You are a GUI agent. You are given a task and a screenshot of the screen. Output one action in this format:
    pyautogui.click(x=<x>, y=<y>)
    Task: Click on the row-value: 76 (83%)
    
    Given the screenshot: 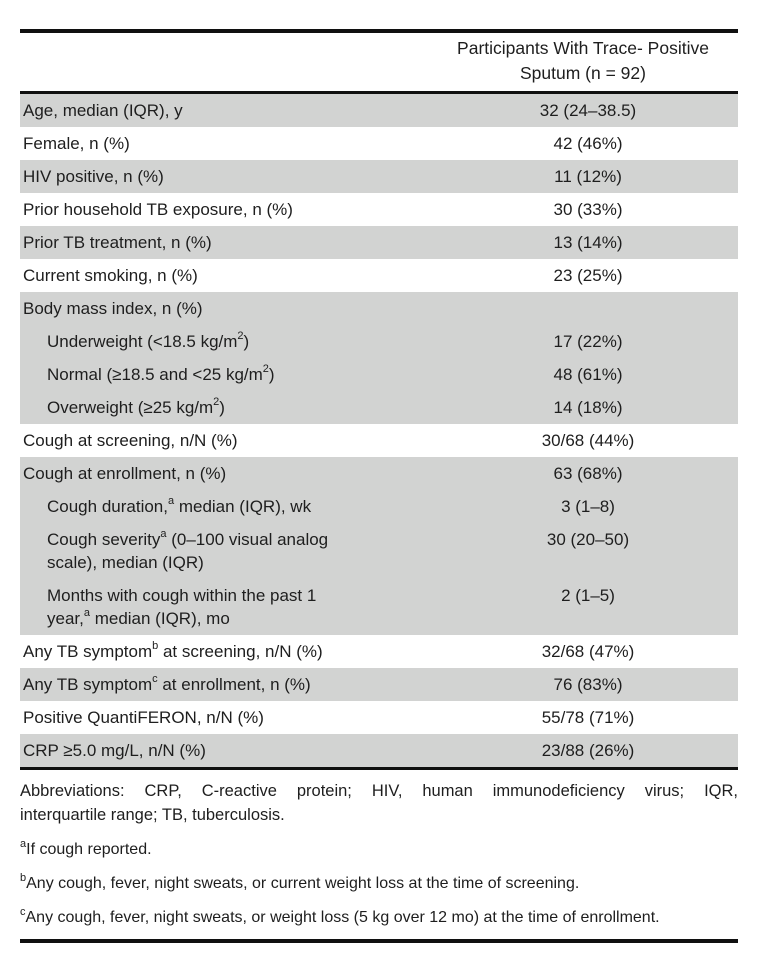 What is the action you would take?
    pyautogui.click(x=588, y=684)
    